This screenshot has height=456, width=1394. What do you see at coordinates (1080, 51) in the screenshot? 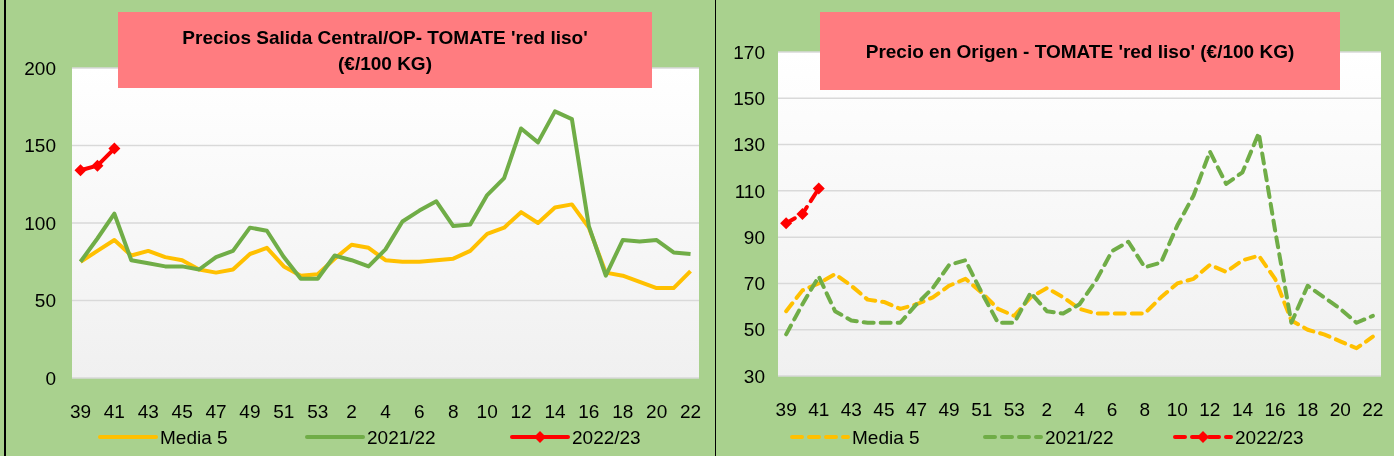
I see `chart-title: Precio en Origen - TOMATE 'red liso' (€/100 KG)` at bounding box center [1080, 51].